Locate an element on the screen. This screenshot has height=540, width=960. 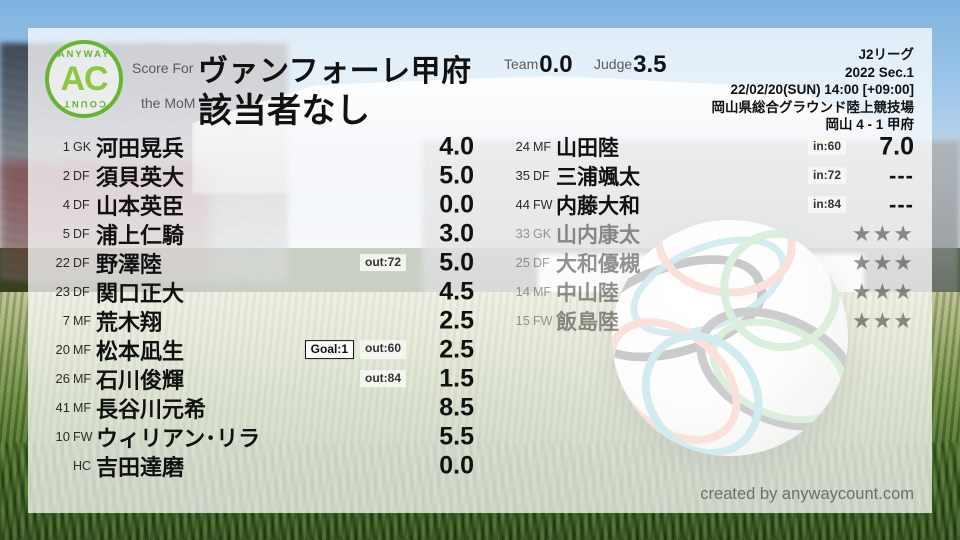
player-name: 荒木翔 is located at coordinates (129, 322).